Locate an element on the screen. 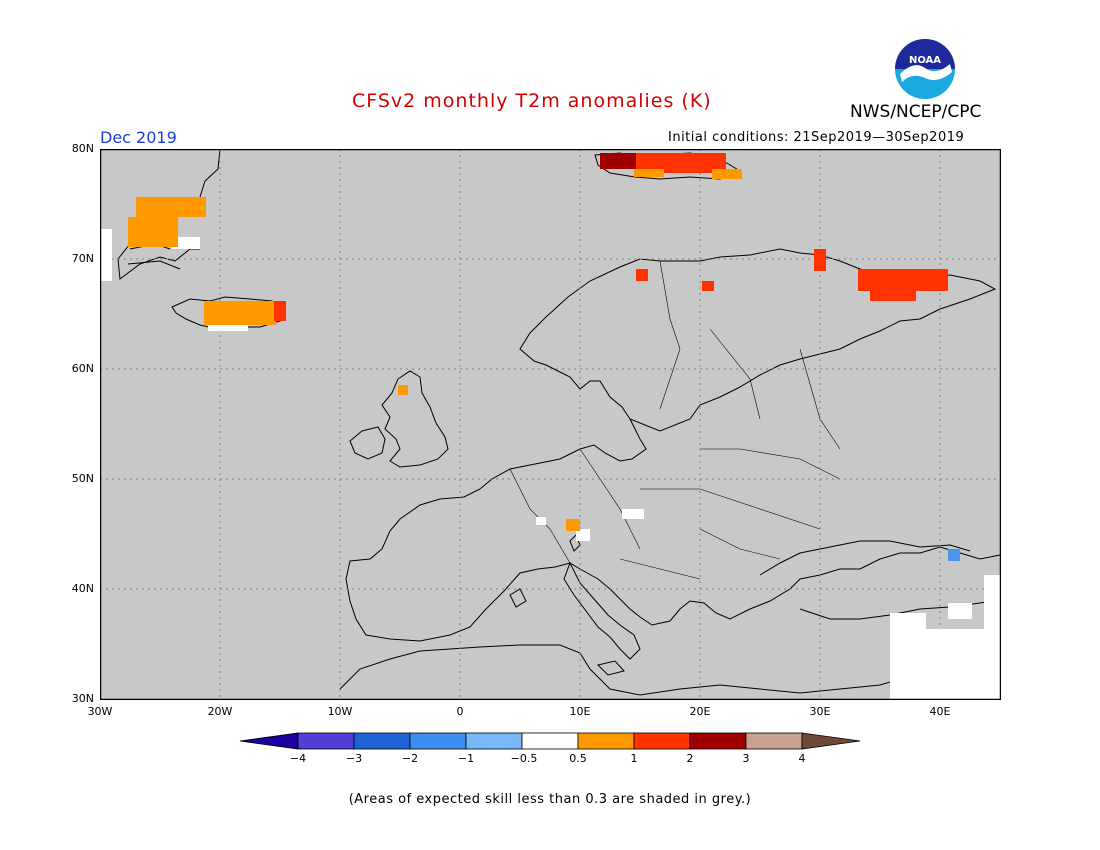 The image size is (1100, 850). lon-label: 0 is located at coordinates (460, 711).